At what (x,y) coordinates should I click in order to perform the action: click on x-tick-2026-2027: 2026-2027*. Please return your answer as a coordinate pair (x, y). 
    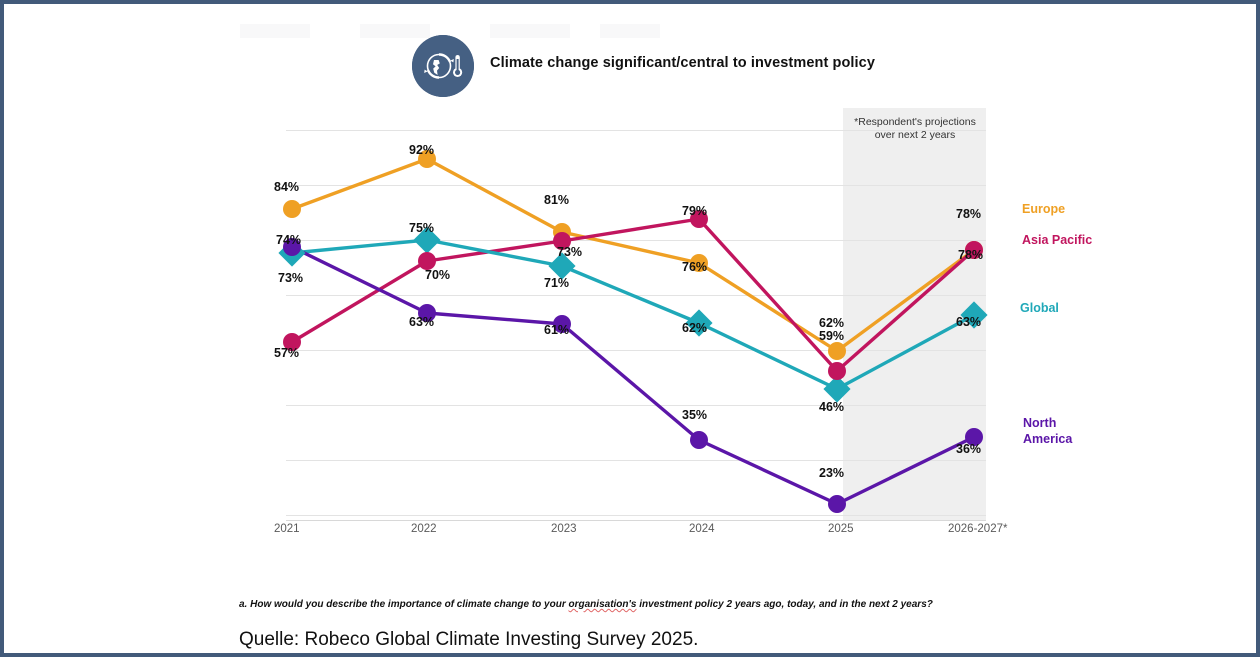
    Looking at the image, I should click on (978, 529).